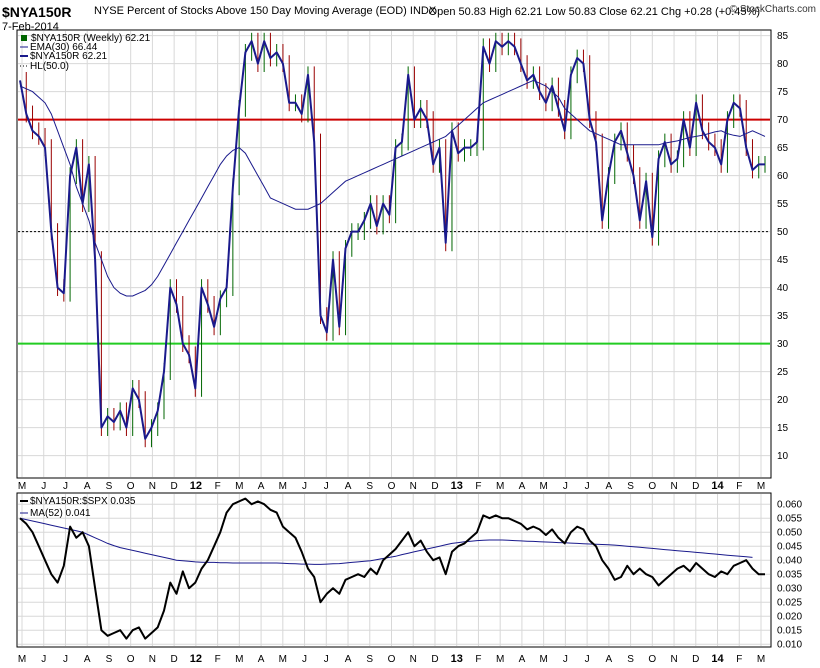  What do you see at coordinates (783, 176) in the screenshot?
I see `y-tick-label: 60` at bounding box center [783, 176].